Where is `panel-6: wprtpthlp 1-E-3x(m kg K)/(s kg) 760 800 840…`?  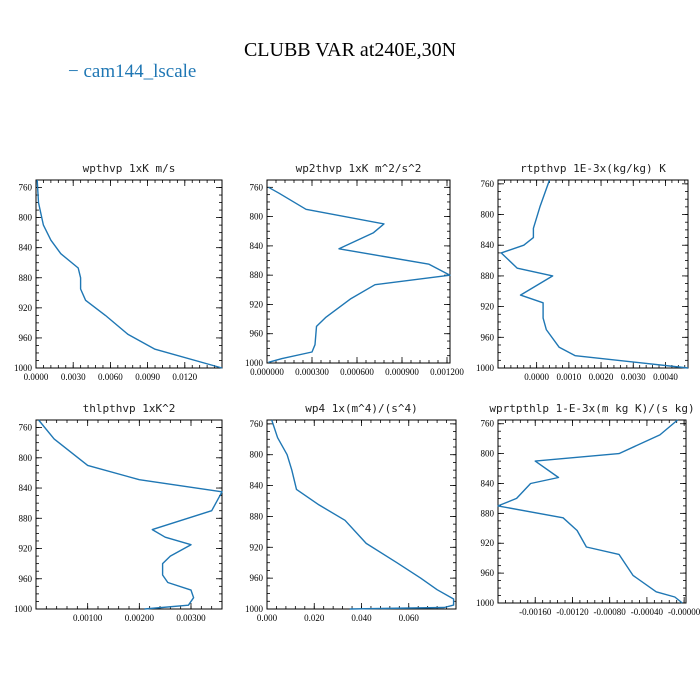 panel-6: wprtpthlp 1-E-3x(m kg K)/(s kg) 760 800 840… is located at coordinates (588, 509).